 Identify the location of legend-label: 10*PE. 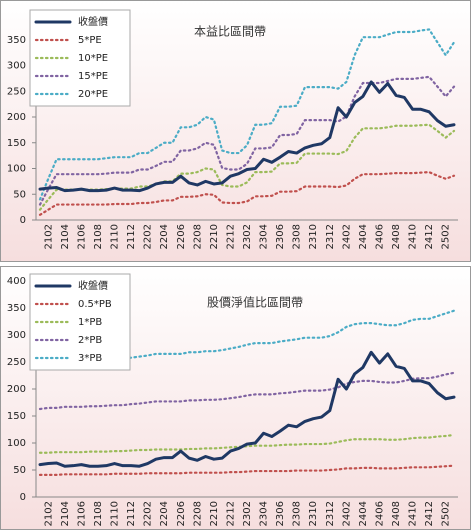
(93, 58).